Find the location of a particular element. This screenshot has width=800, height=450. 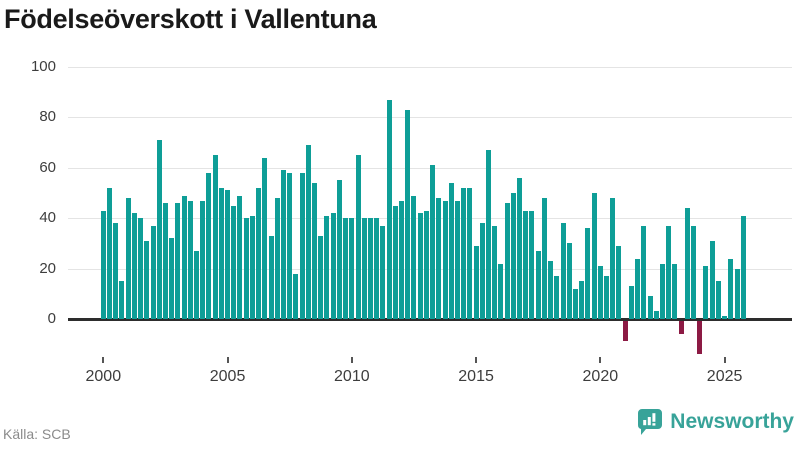

chart-title: Födelseöverskott i Vallentuna is located at coordinates (190, 19).